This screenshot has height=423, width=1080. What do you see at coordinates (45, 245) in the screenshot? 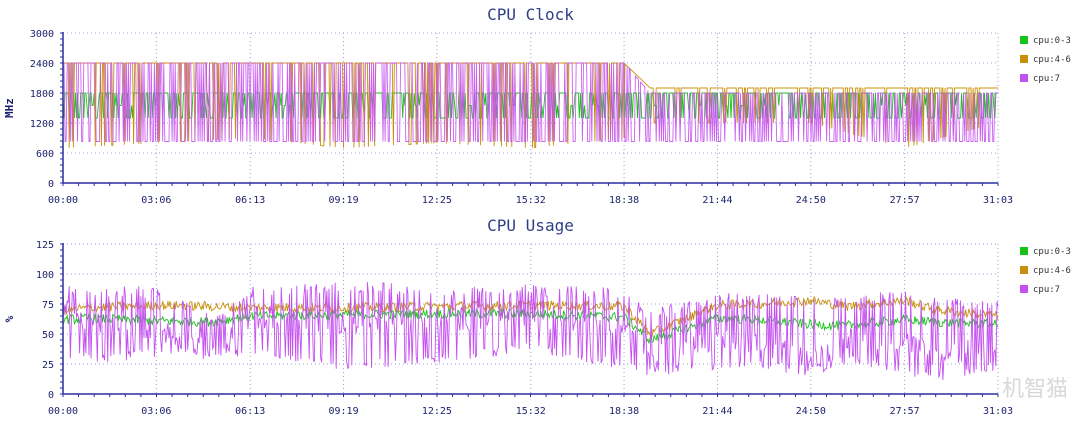
I see `y-tick-label: 125` at bounding box center [45, 245].